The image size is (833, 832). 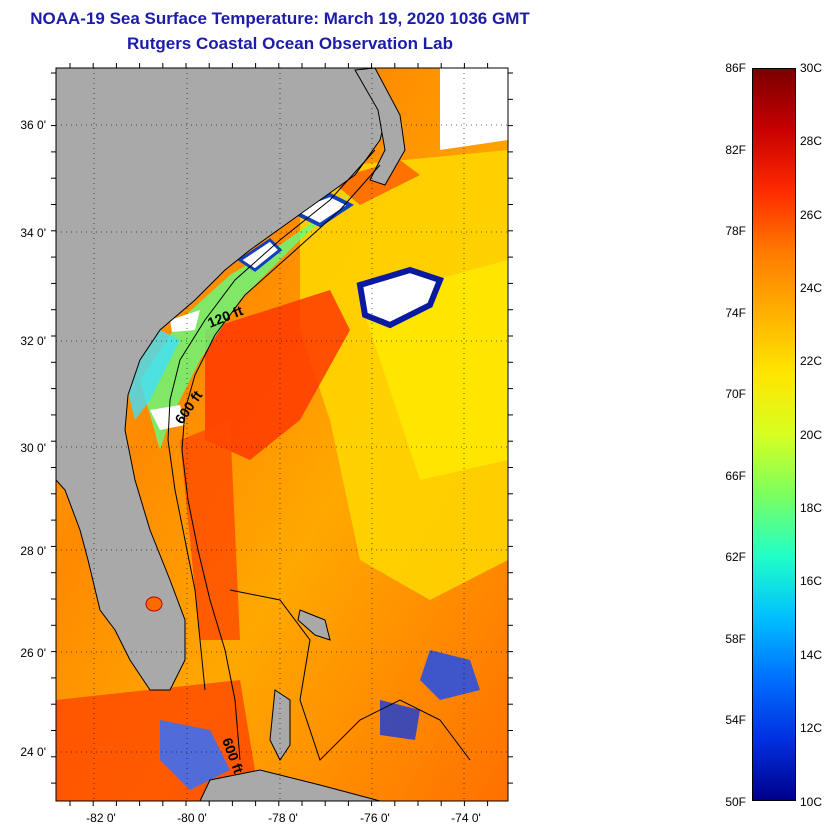 I want to click on colorbar-f-label: 54F, so click(x=735, y=720).